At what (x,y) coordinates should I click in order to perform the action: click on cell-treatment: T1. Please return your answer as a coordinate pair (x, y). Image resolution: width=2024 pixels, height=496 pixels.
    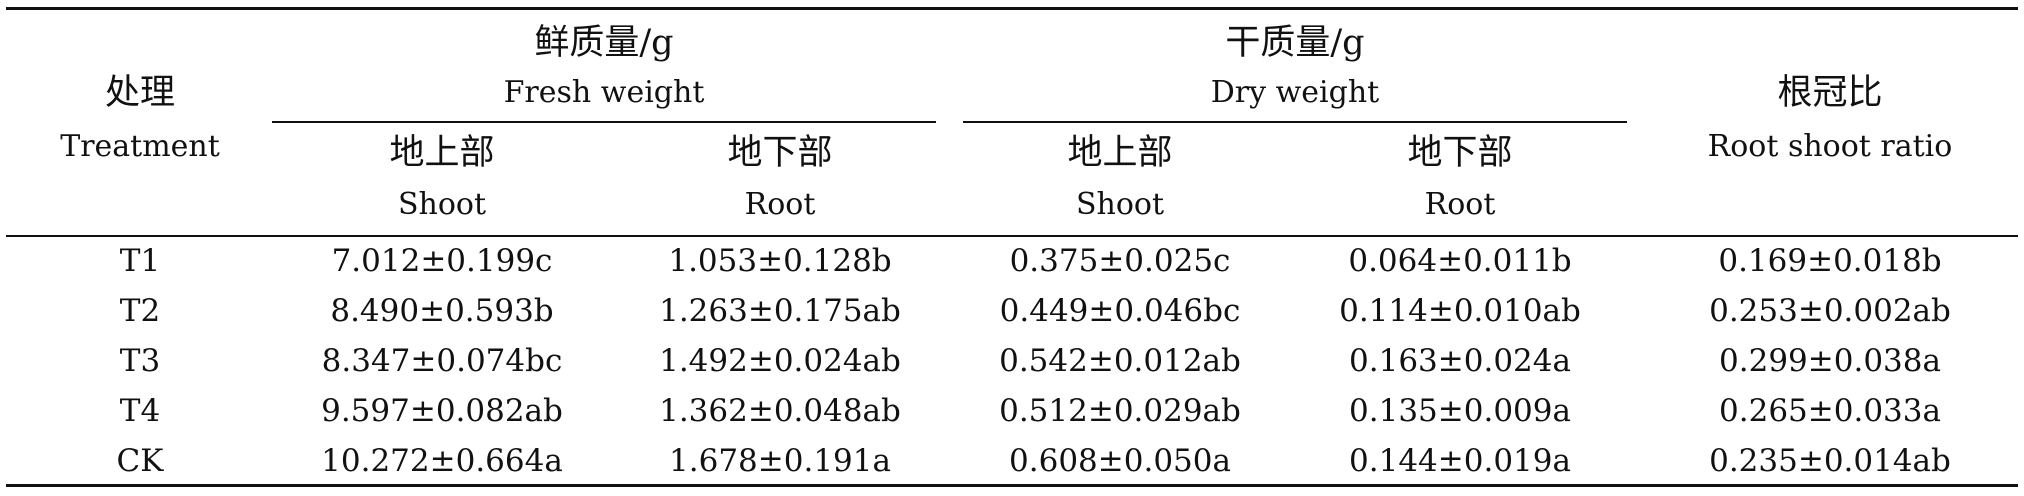
    Looking at the image, I should click on (140, 261).